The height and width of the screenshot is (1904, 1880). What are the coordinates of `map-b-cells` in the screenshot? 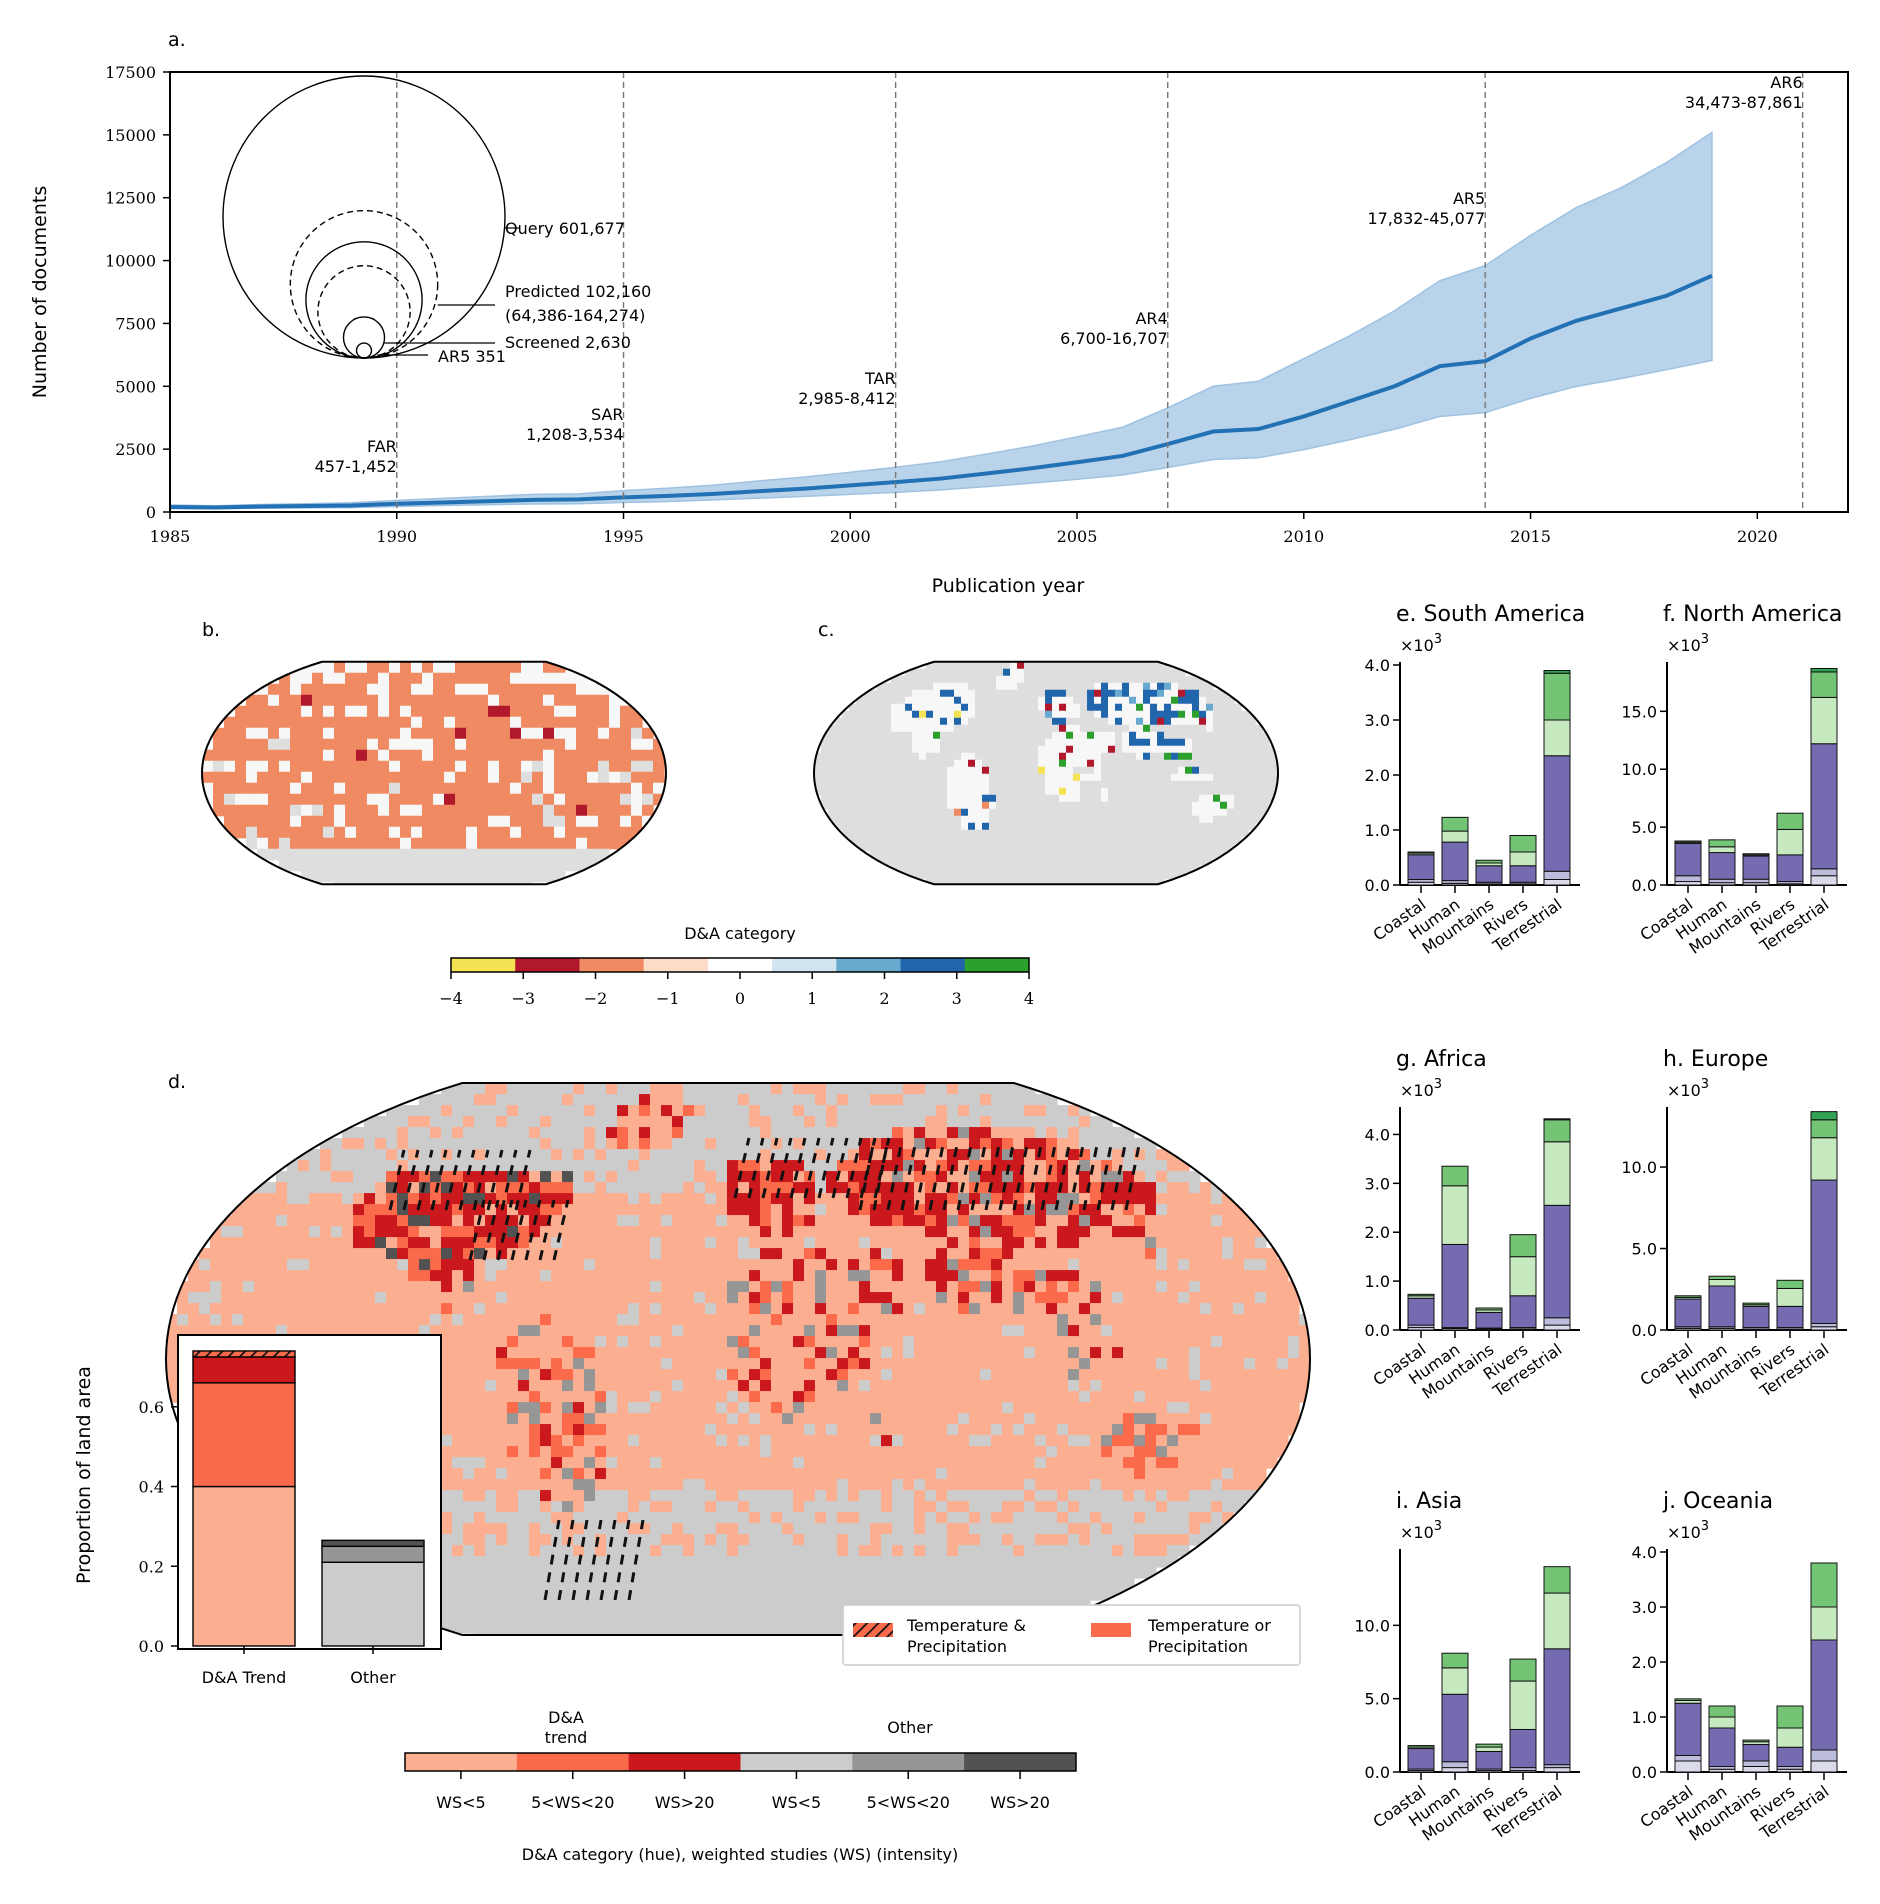 It's located at (434, 773).